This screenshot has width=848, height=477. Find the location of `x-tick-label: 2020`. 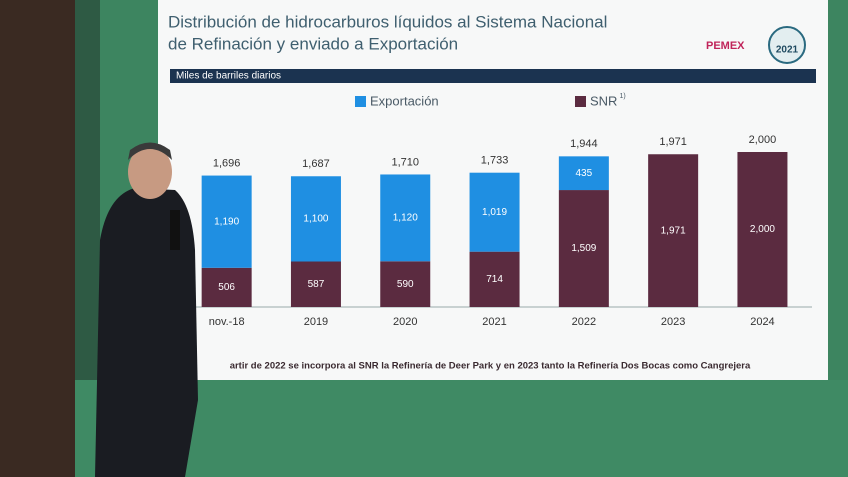

x-tick-label: 2020 is located at coordinates (405, 322).